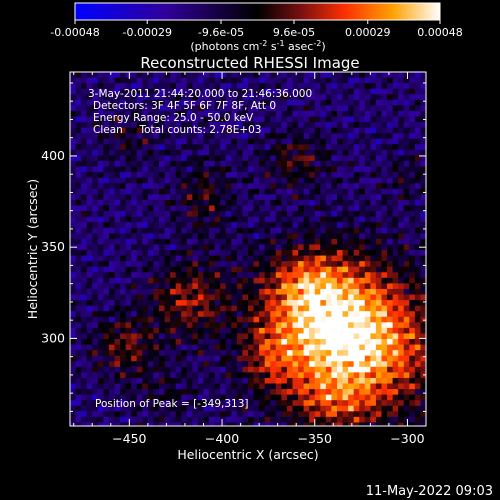 The height and width of the screenshot is (500, 500). I want to click on y-tick-label: 400, so click(53, 155).